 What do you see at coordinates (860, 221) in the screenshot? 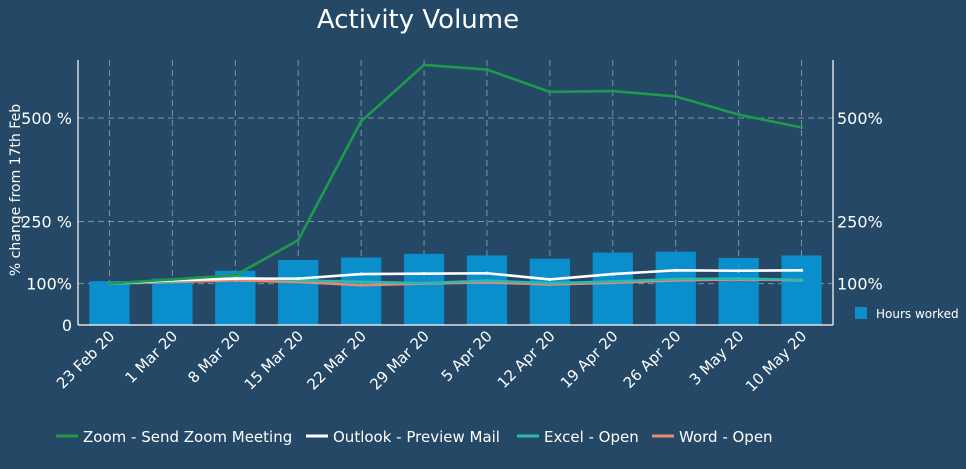
I see `right-tick-label: 250%` at bounding box center [860, 221].